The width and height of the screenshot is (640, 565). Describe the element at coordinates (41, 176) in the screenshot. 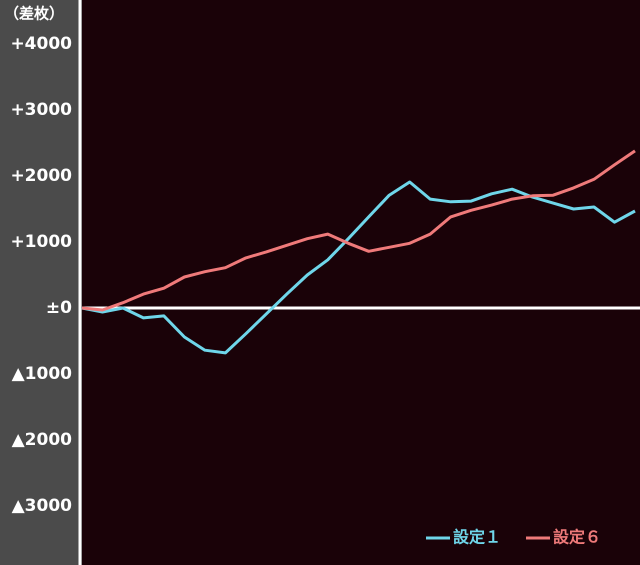

I see `y-tick-label: +2000` at that location.